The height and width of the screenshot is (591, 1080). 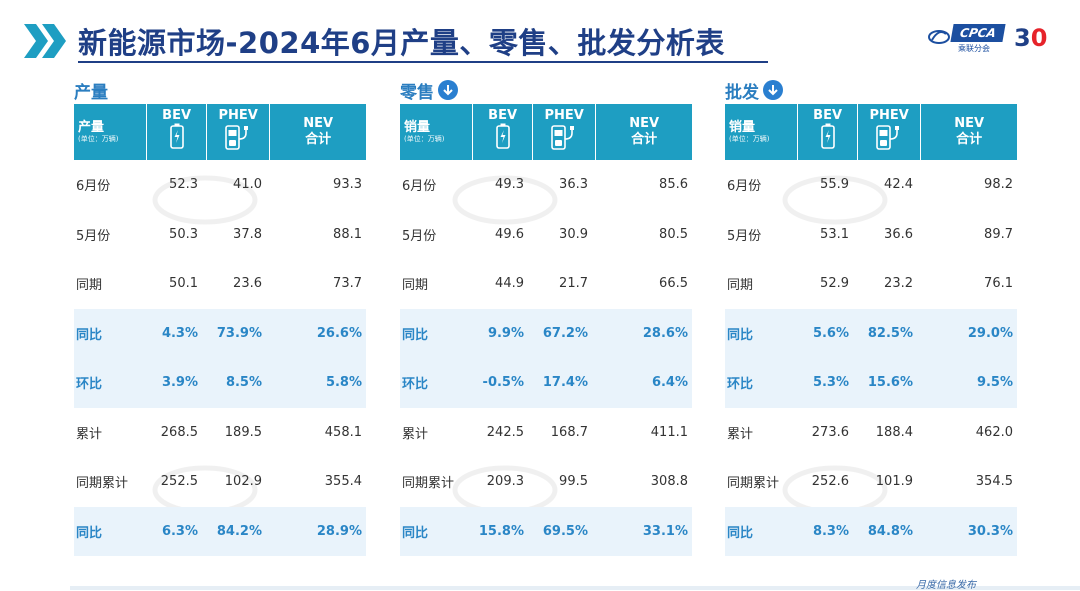 I want to click on table-row: 同期累计 209.3 99.5 308.8, so click(x=546, y=482).